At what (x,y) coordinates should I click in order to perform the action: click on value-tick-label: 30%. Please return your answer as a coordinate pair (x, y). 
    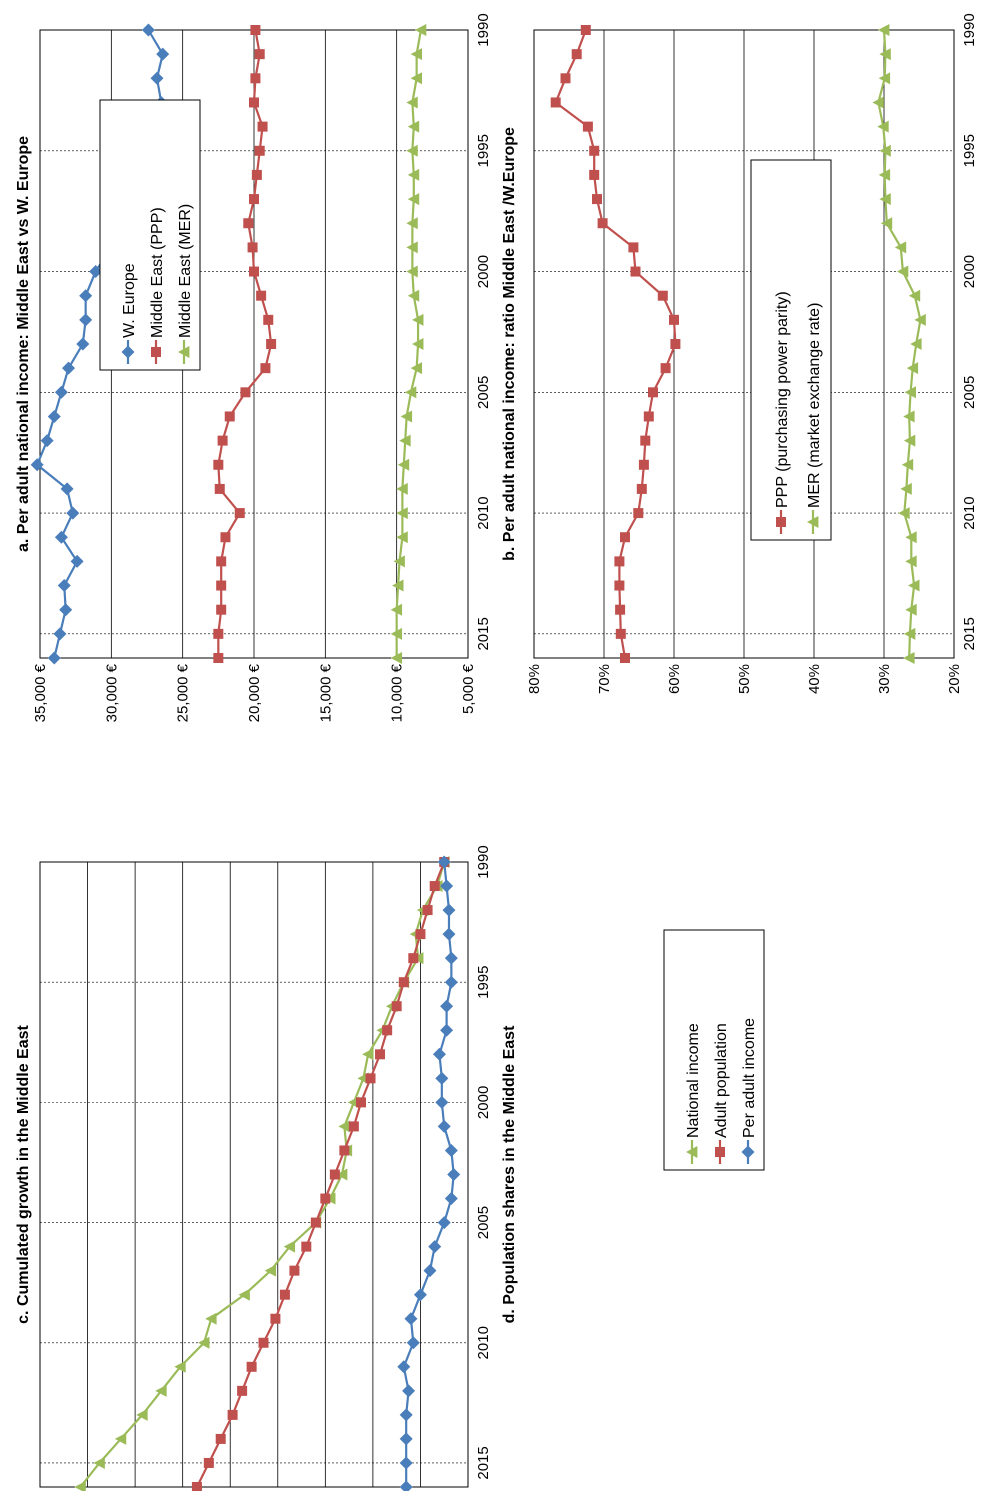
    Looking at the image, I should click on (884, 679).